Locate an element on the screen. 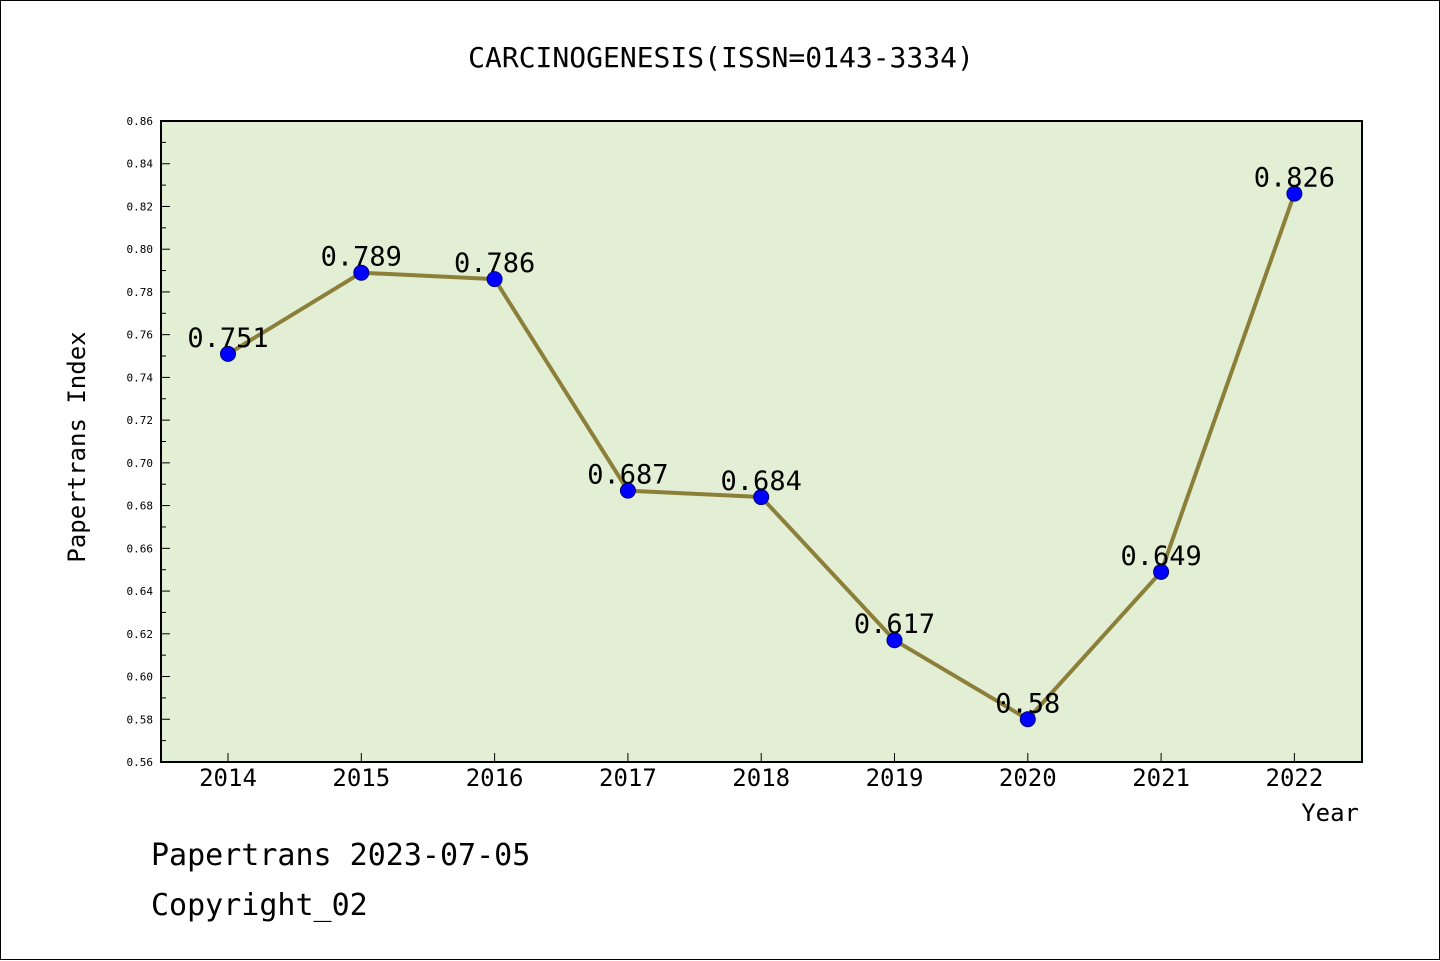 This screenshot has height=961, width=1440. chart-title: CARCINOGENESIS(ISSN=0143-3334) is located at coordinates (721, 57).